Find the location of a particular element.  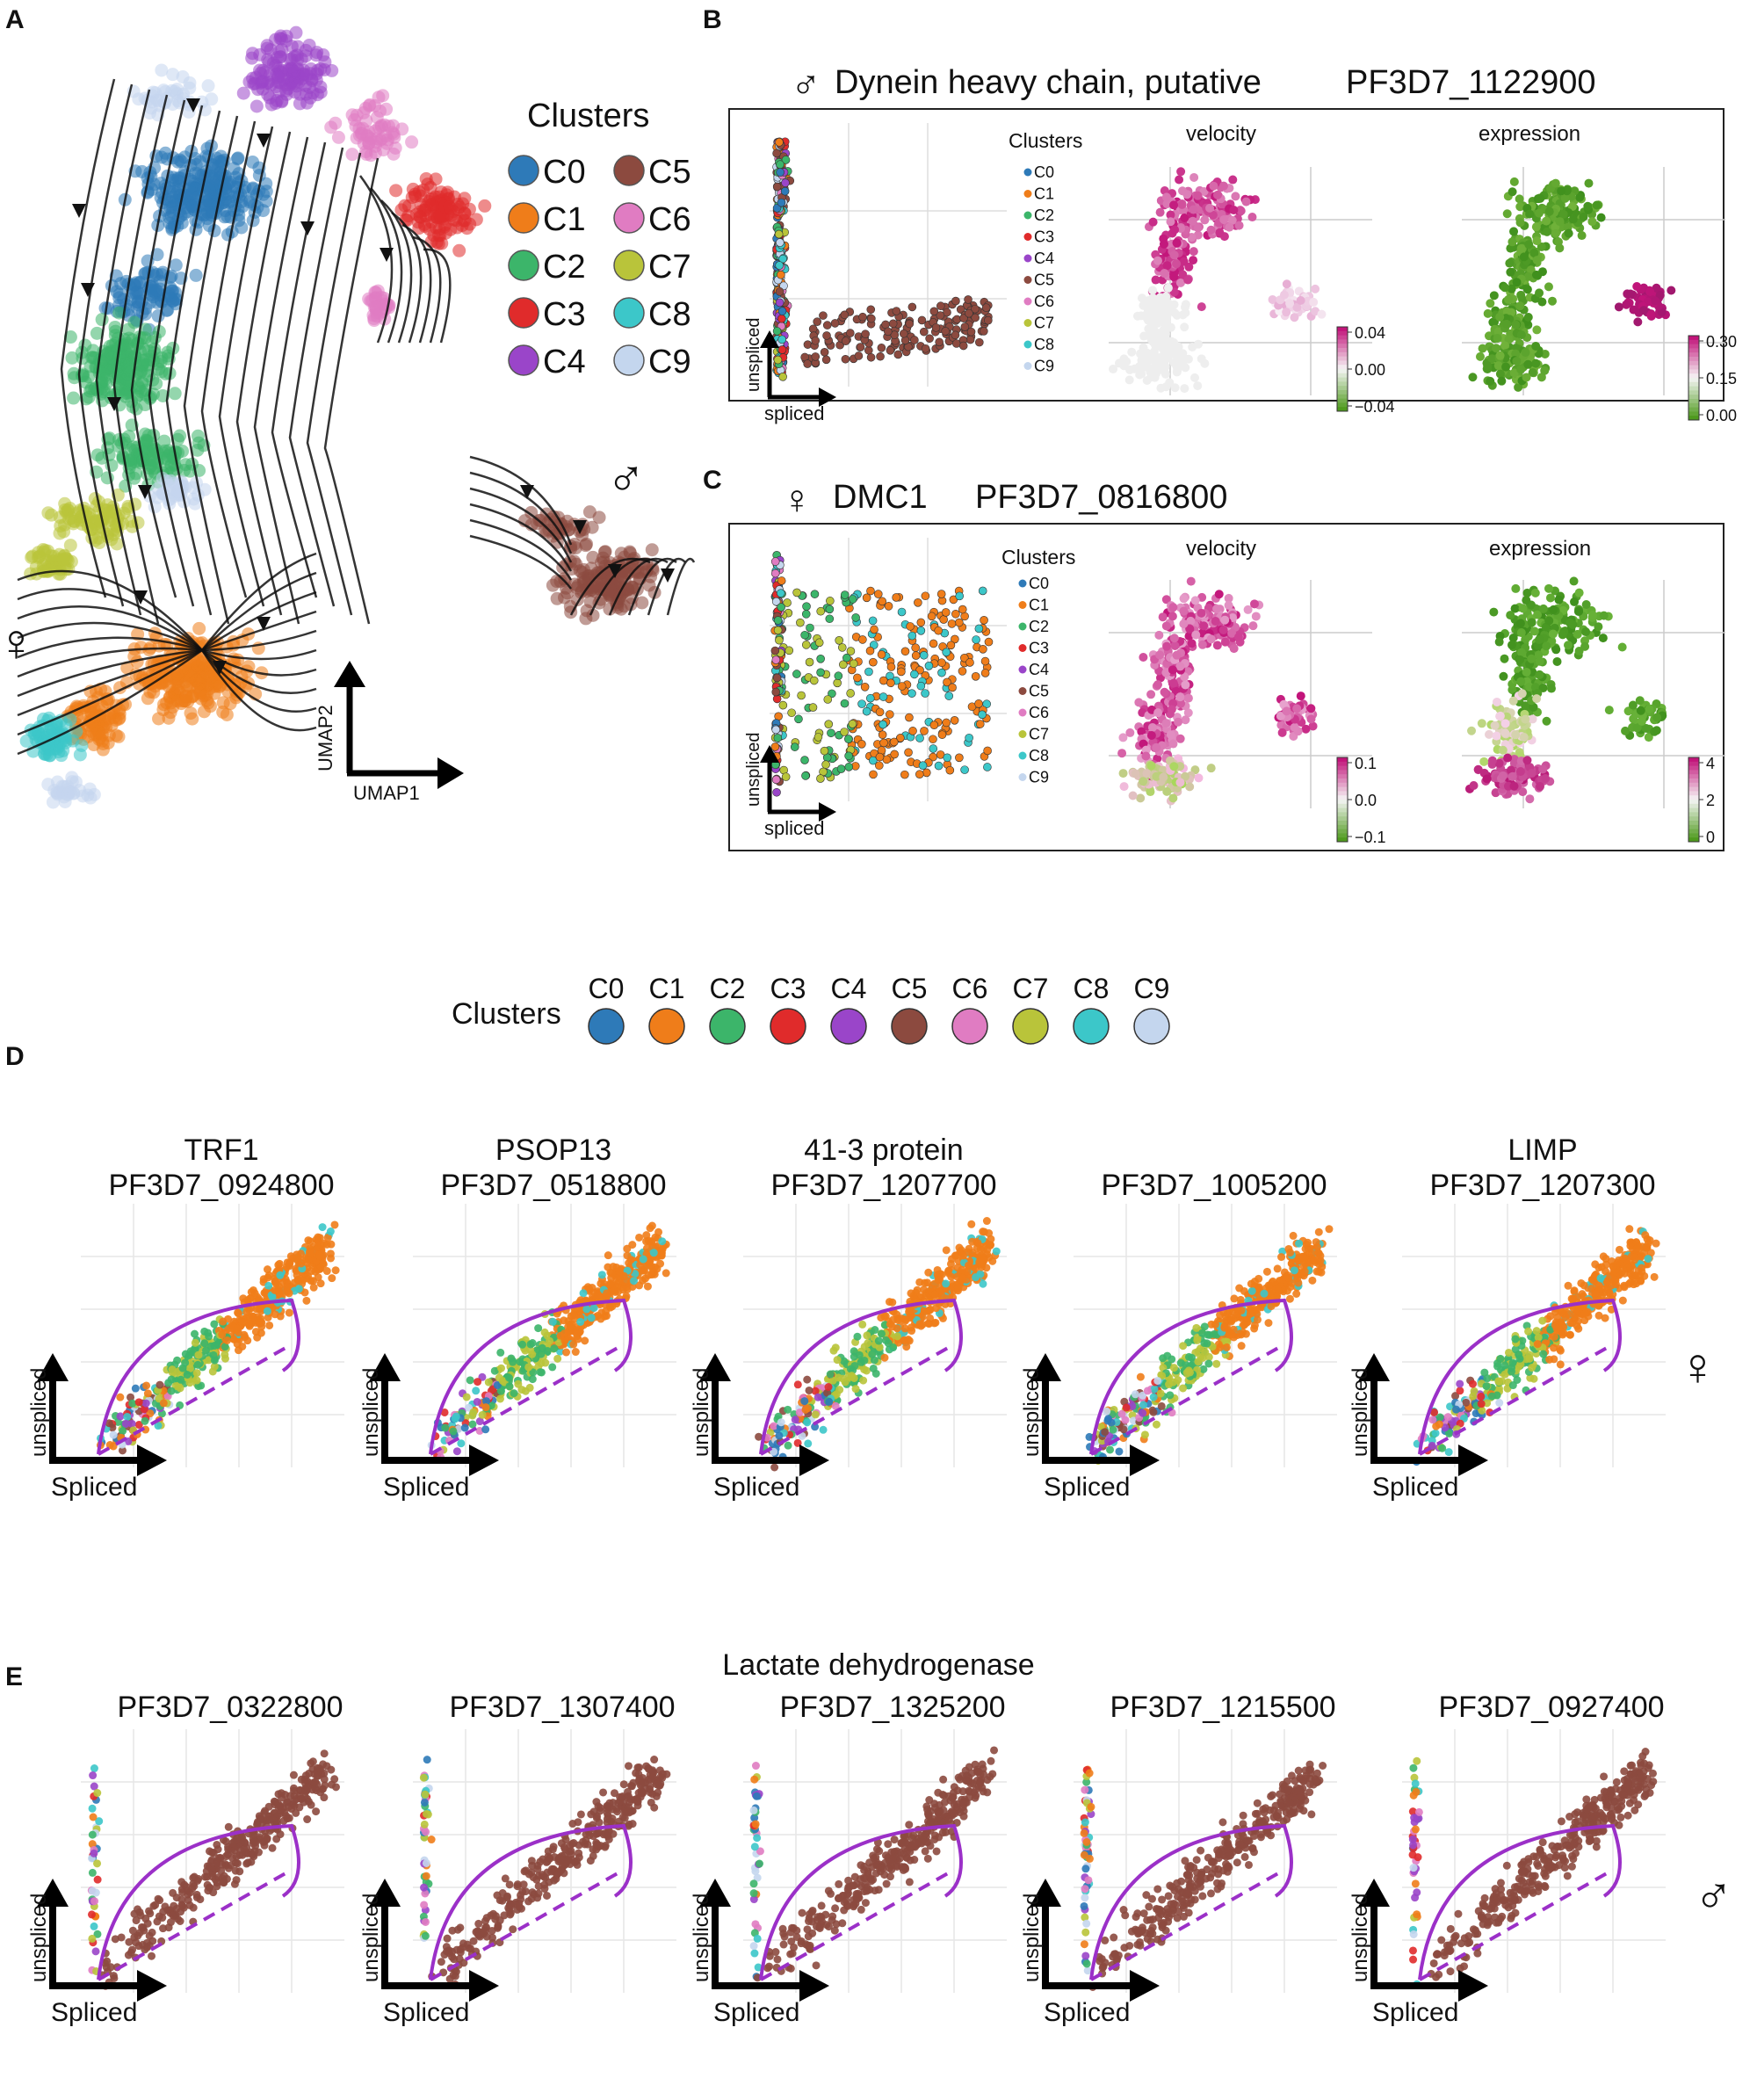

colorbar-tick-label: 0 is located at coordinates (1710, 837).